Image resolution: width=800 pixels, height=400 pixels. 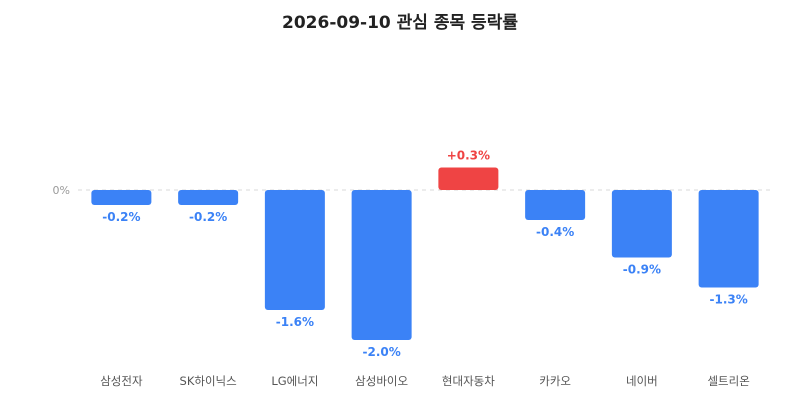 What do you see at coordinates (468, 381) in the screenshot?
I see `x-tick-label: 현대자동차` at bounding box center [468, 381].